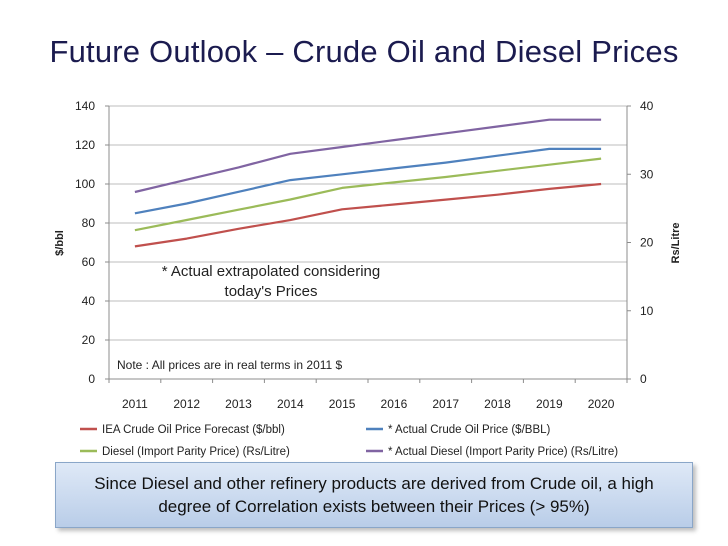 The width and height of the screenshot is (728, 546). I want to click on legend-label-3: Diesel (Import Parity Price) (Rs/Litre), so click(196, 452).